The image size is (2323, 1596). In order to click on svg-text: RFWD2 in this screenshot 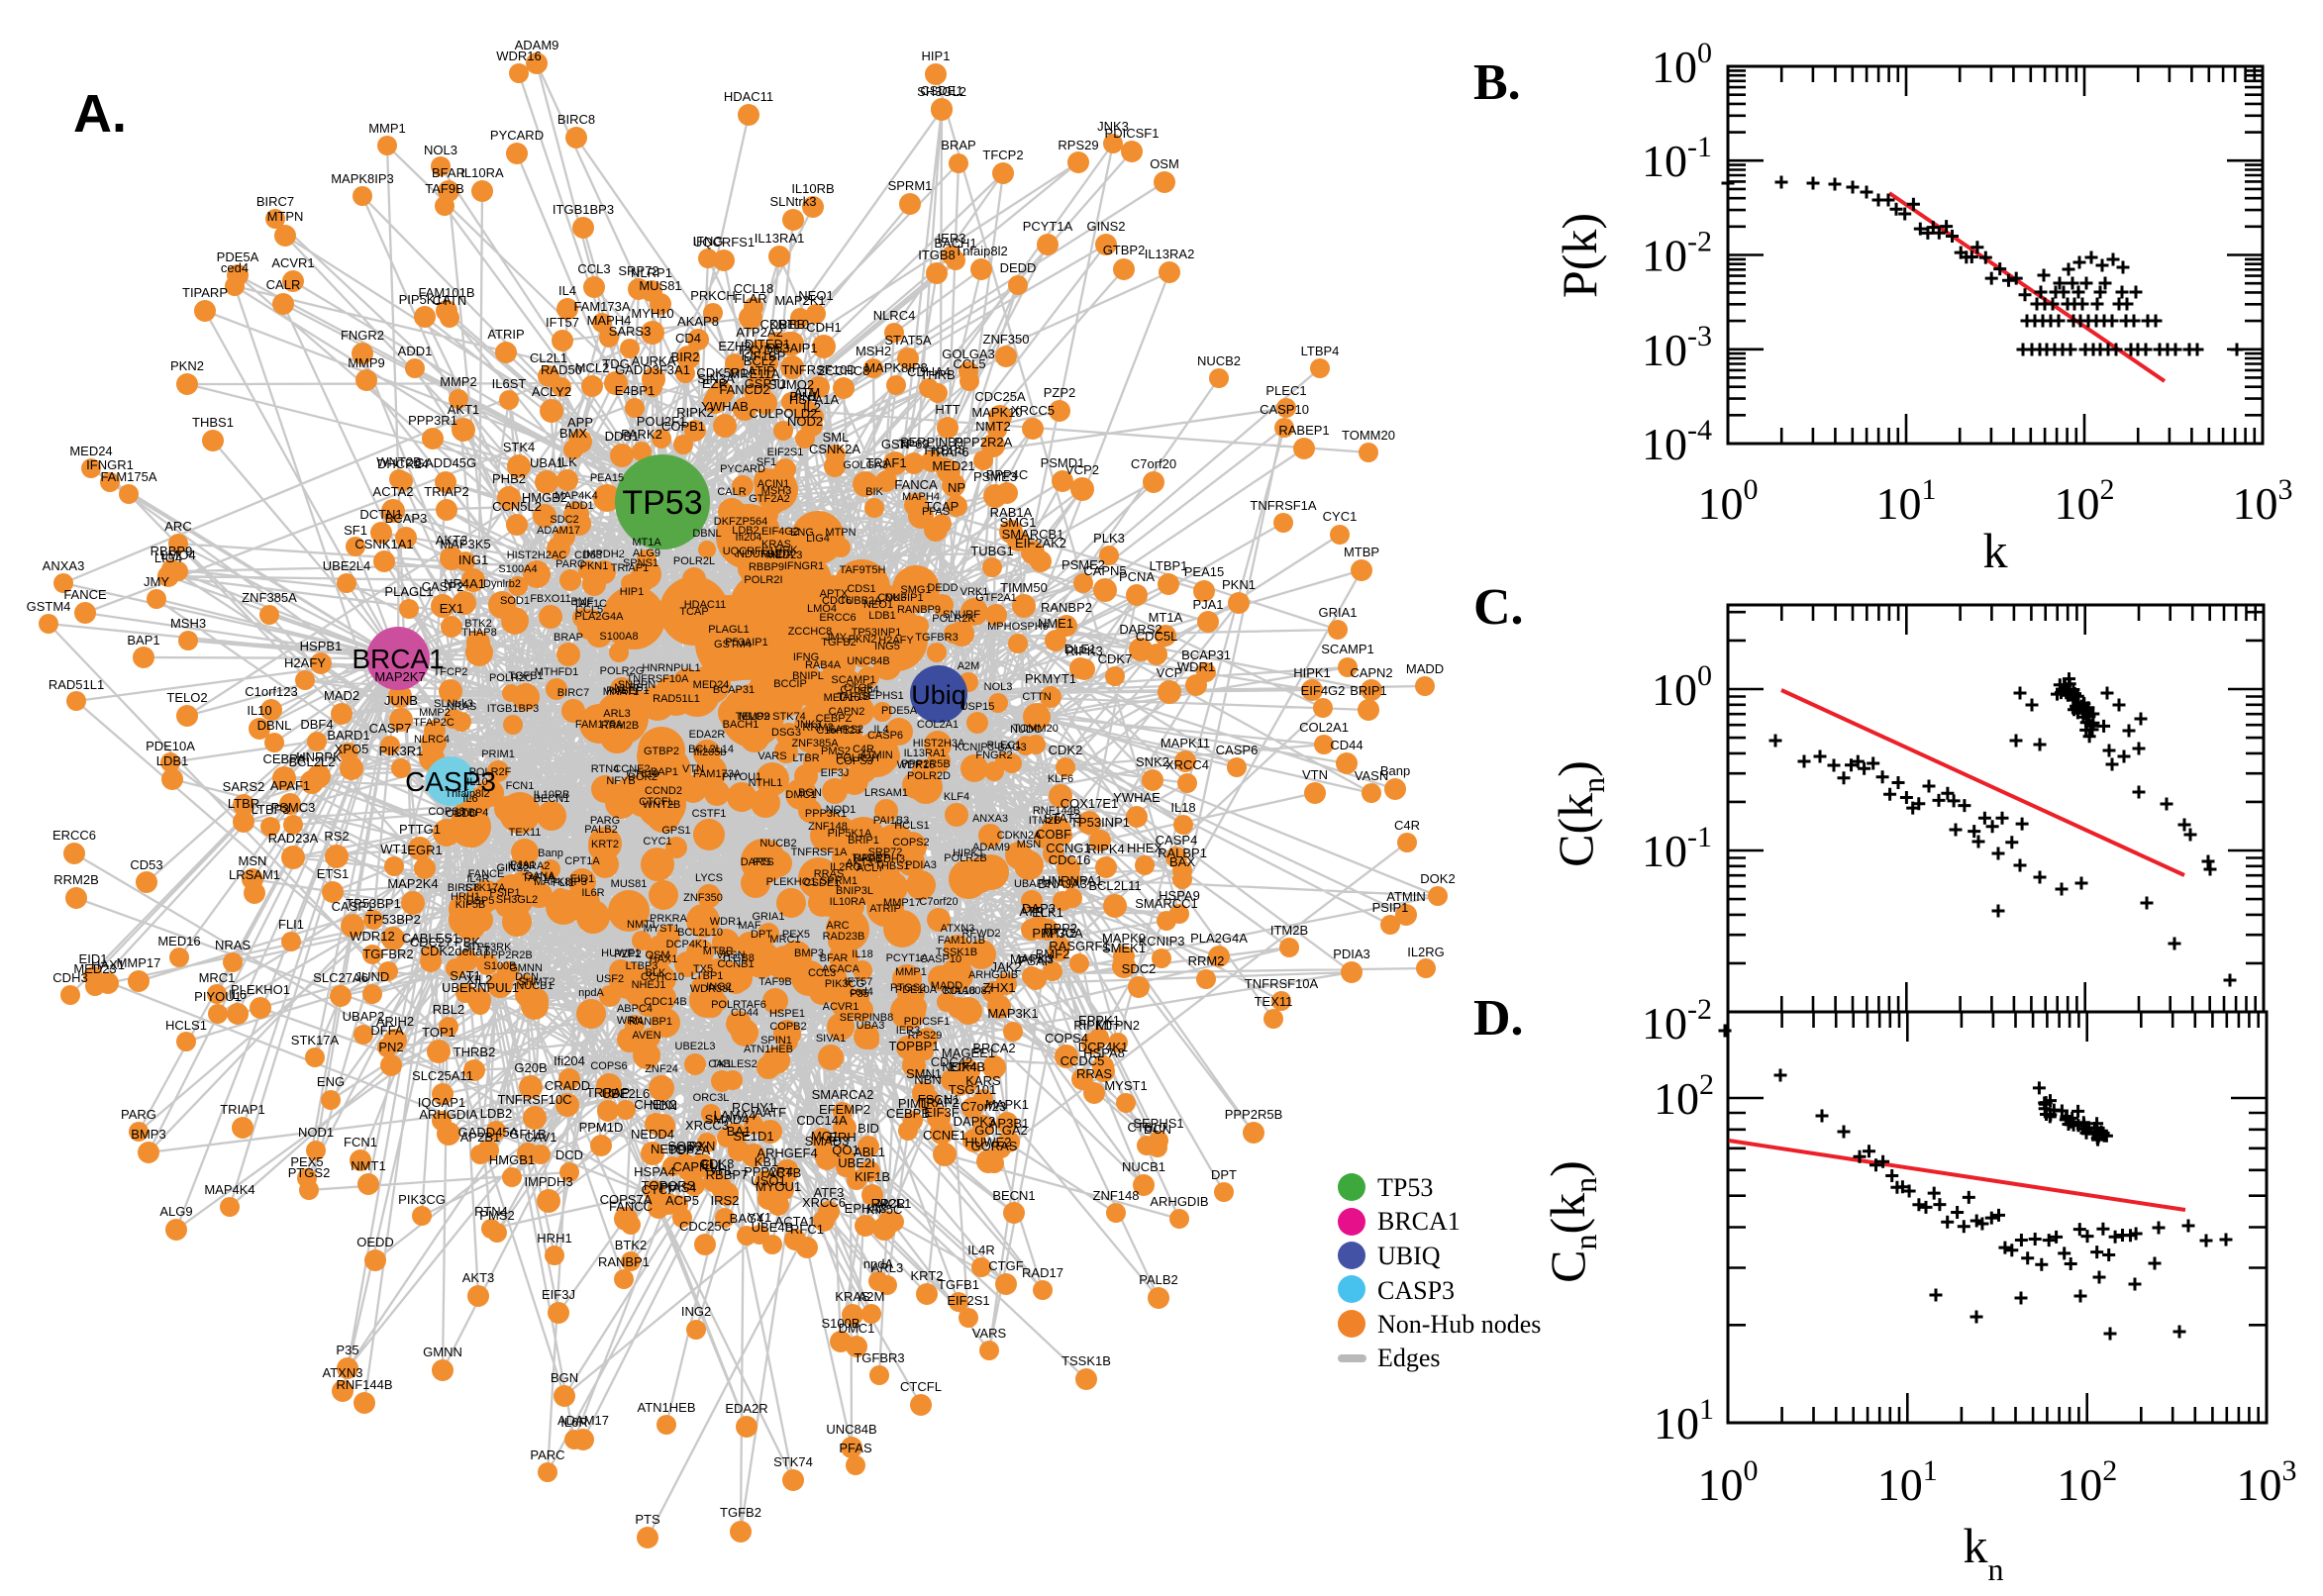, I will do `click(980, 934)`.